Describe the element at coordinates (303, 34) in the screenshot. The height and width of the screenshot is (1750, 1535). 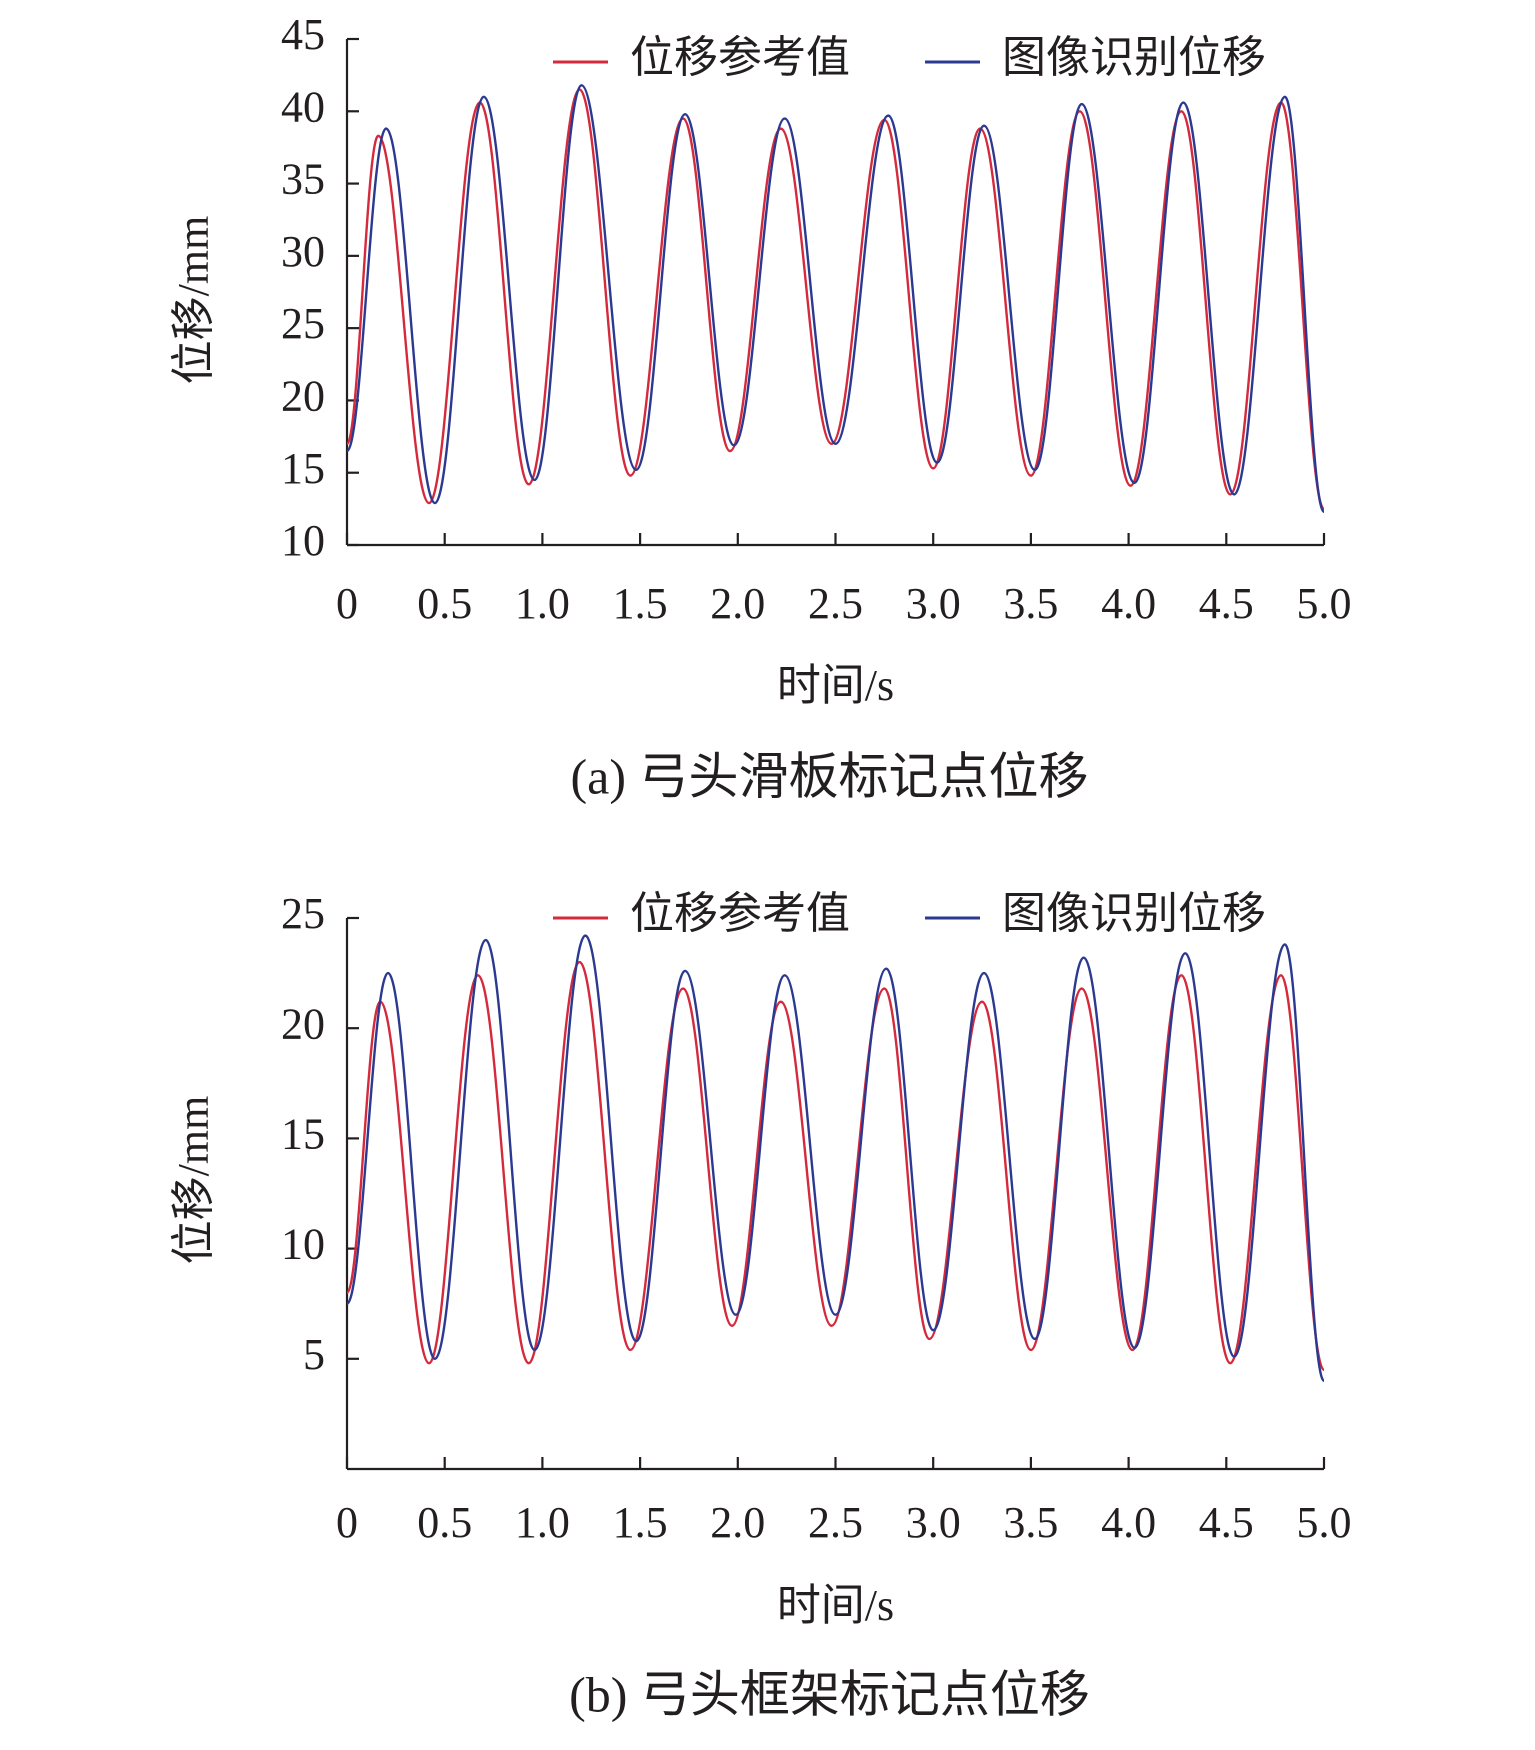
I see `y-tick-label: 45` at that location.